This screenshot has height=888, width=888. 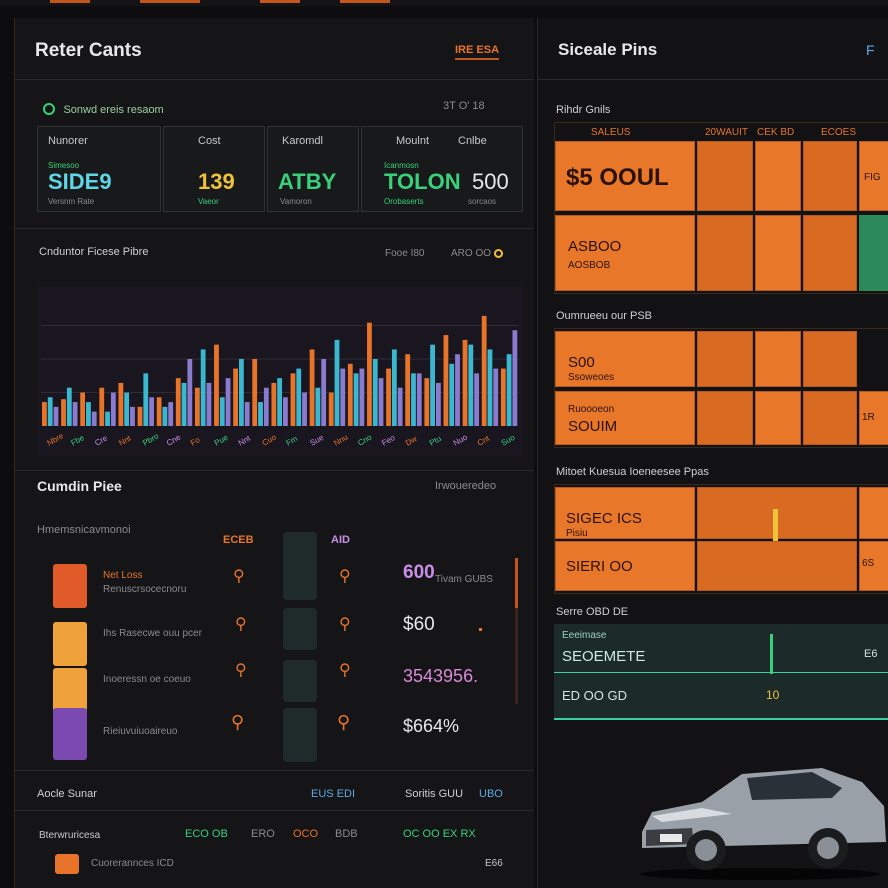 I want to click on col-b-header: AID, so click(x=340, y=540).